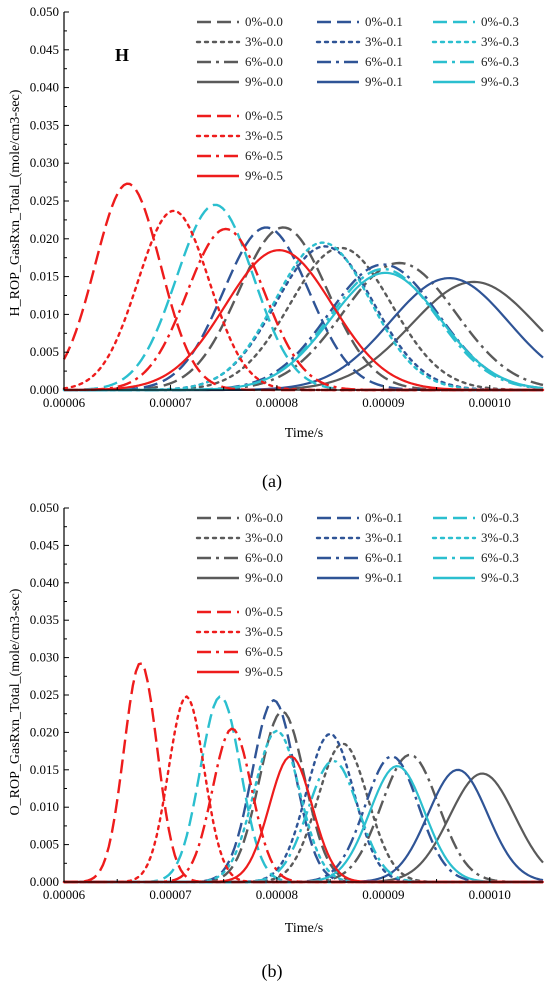 The height and width of the screenshot is (988, 550). What do you see at coordinates (122, 55) in the screenshot?
I see `panel-a-tag: H` at bounding box center [122, 55].